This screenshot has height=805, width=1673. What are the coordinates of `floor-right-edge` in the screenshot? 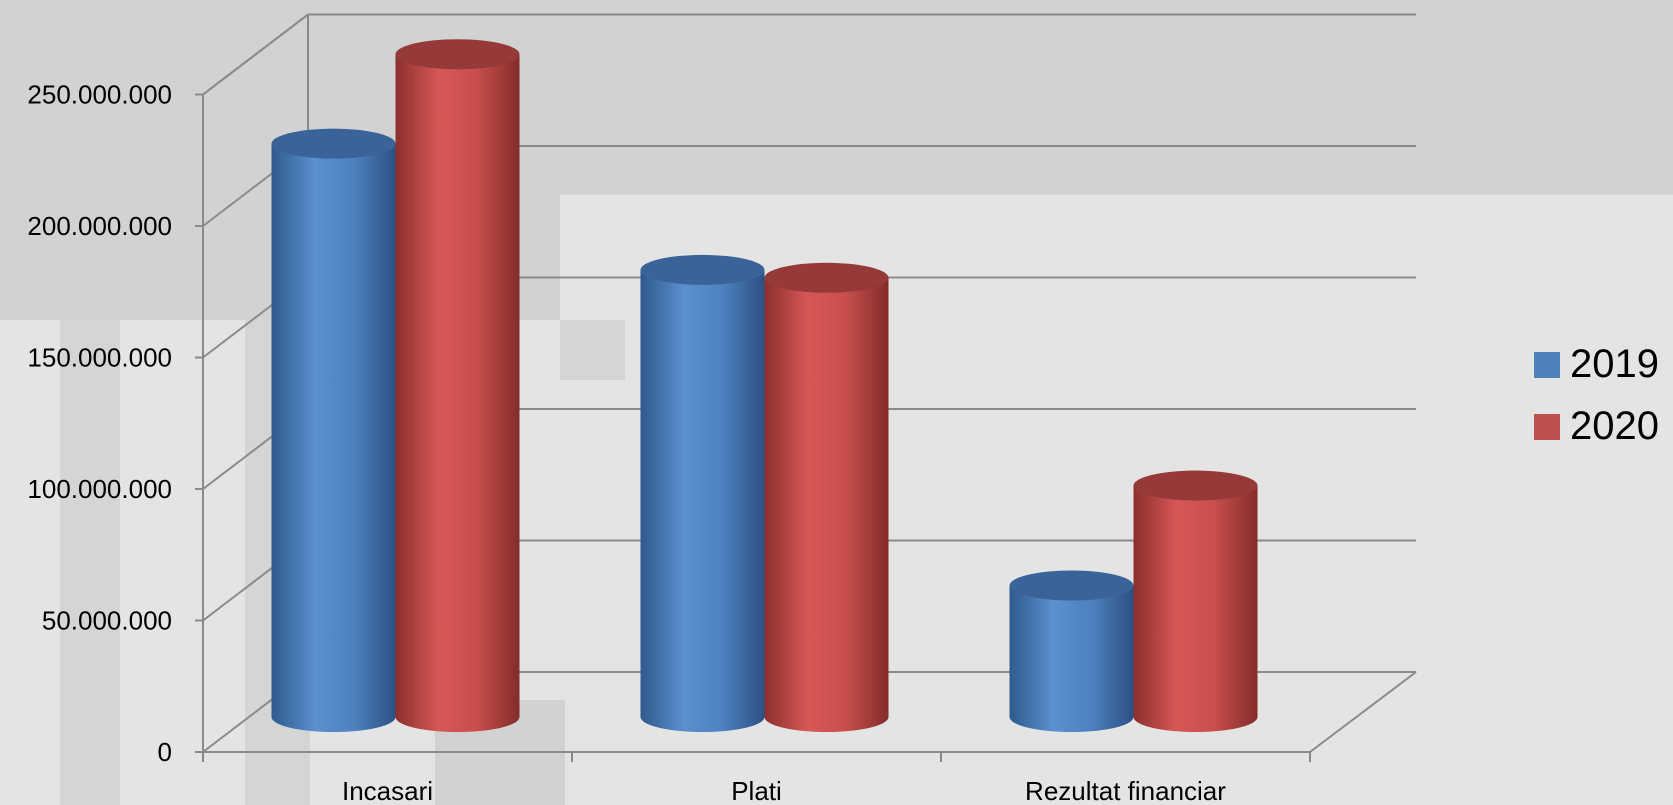 It's located at (1363, 712).